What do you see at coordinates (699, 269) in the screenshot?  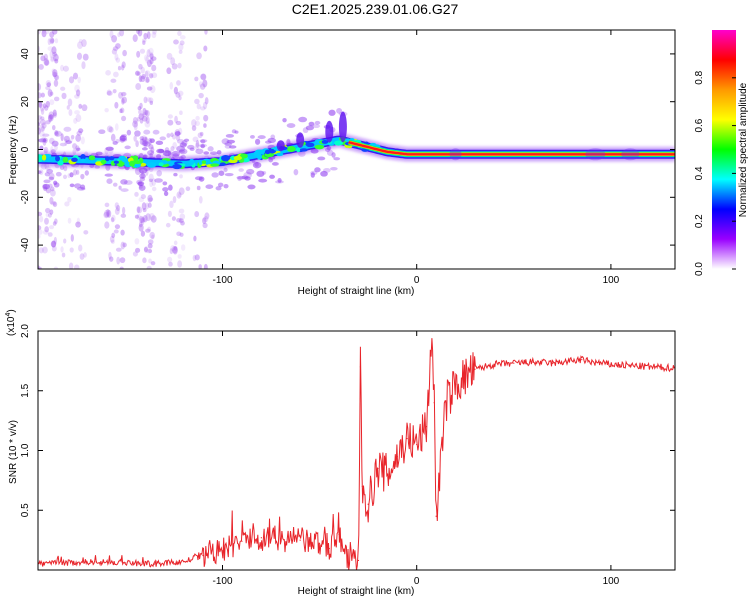 I see `colorbar-tick-label: 0.0` at bounding box center [699, 269].